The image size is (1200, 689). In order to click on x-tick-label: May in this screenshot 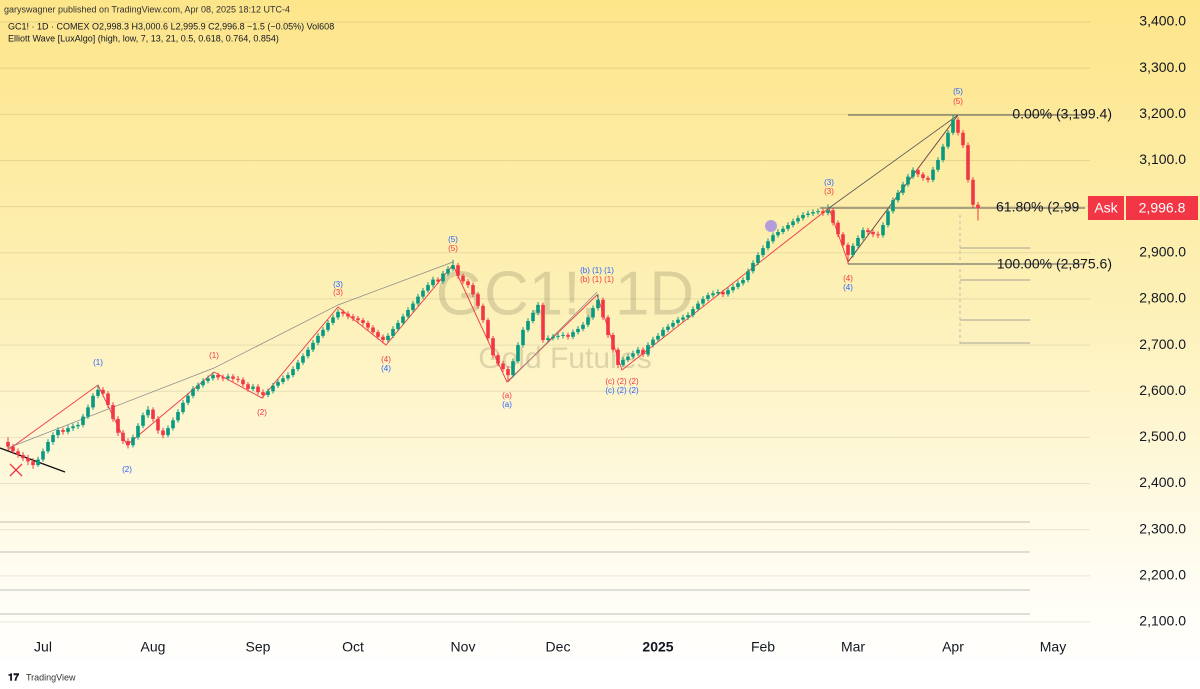, I will do `click(1053, 647)`.